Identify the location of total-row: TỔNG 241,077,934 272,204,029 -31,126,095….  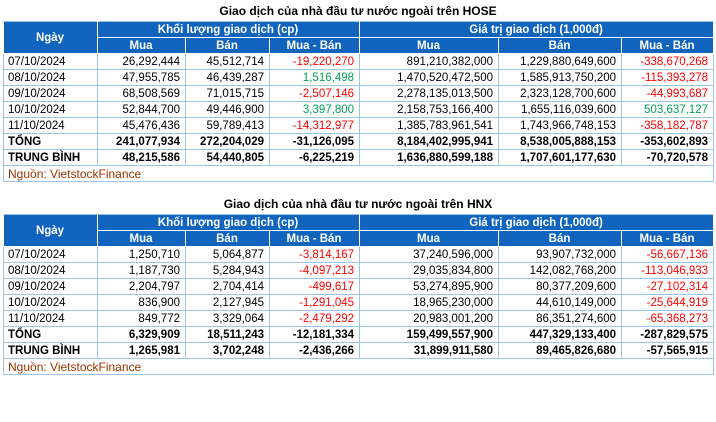
(359, 141).